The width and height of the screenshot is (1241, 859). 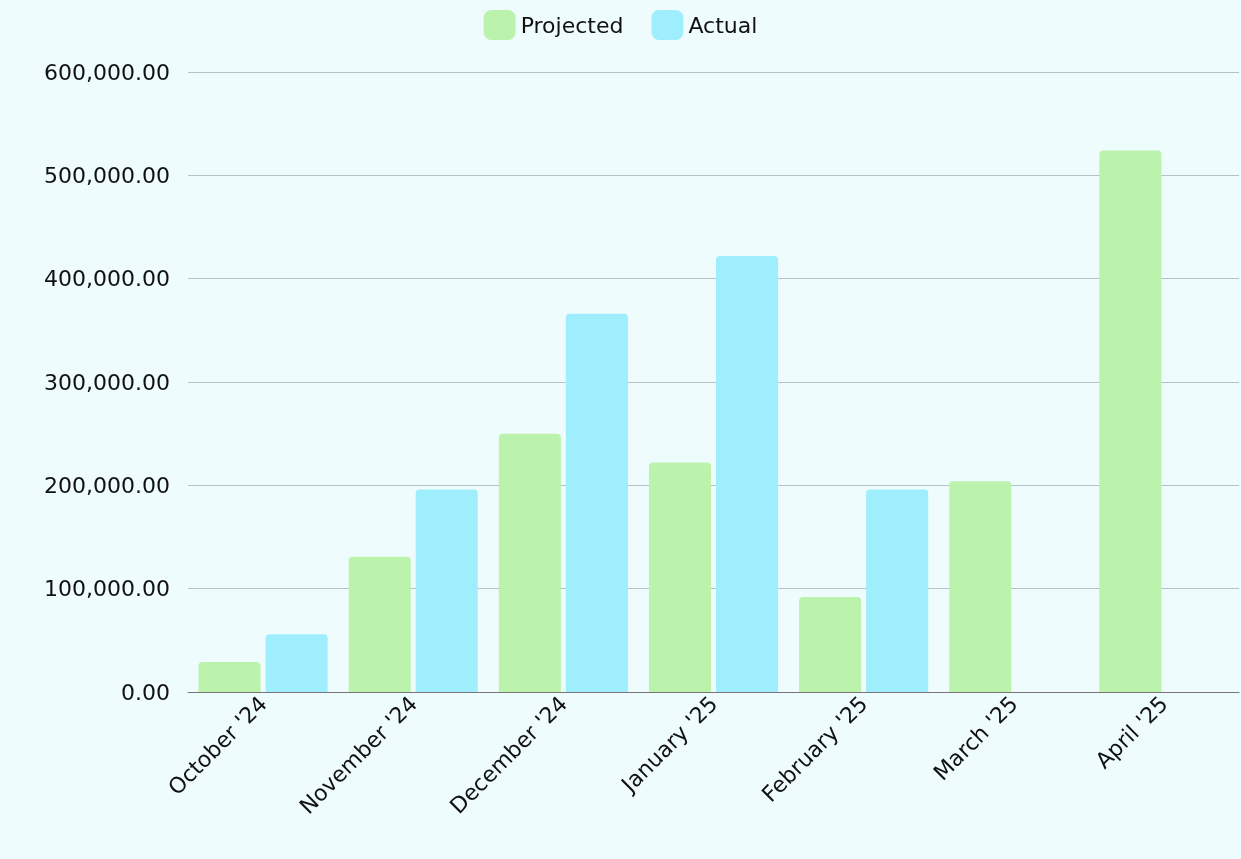 What do you see at coordinates (107, 279) in the screenshot?
I see `y-tick-label: 400,000.00` at bounding box center [107, 279].